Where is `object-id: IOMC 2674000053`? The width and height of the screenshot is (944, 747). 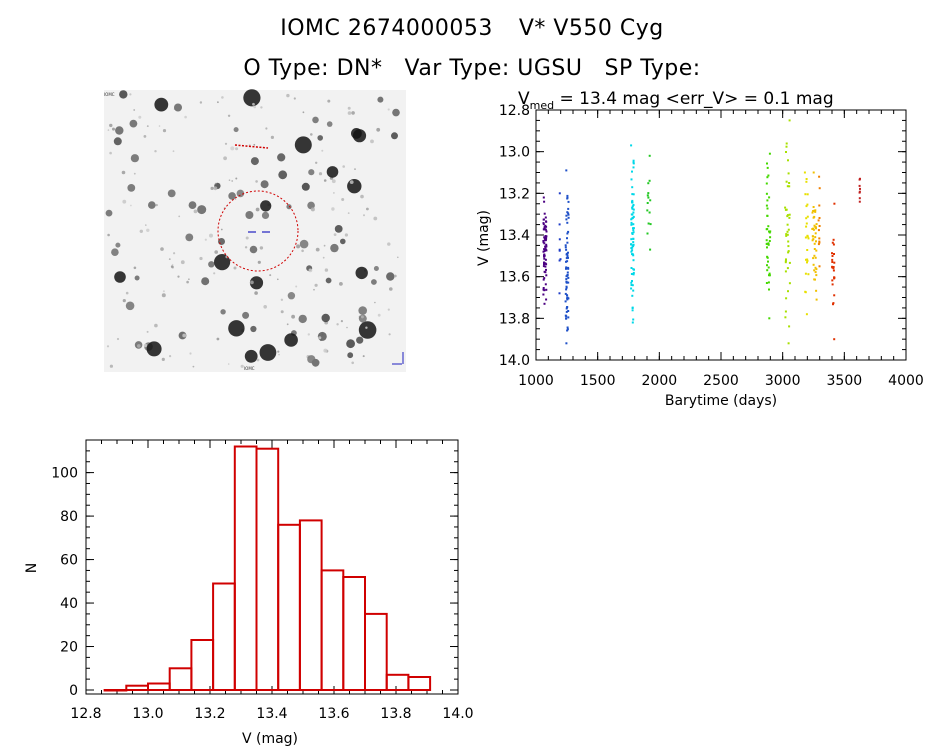 object-id: IOMC 2674000053 is located at coordinates (386, 28).